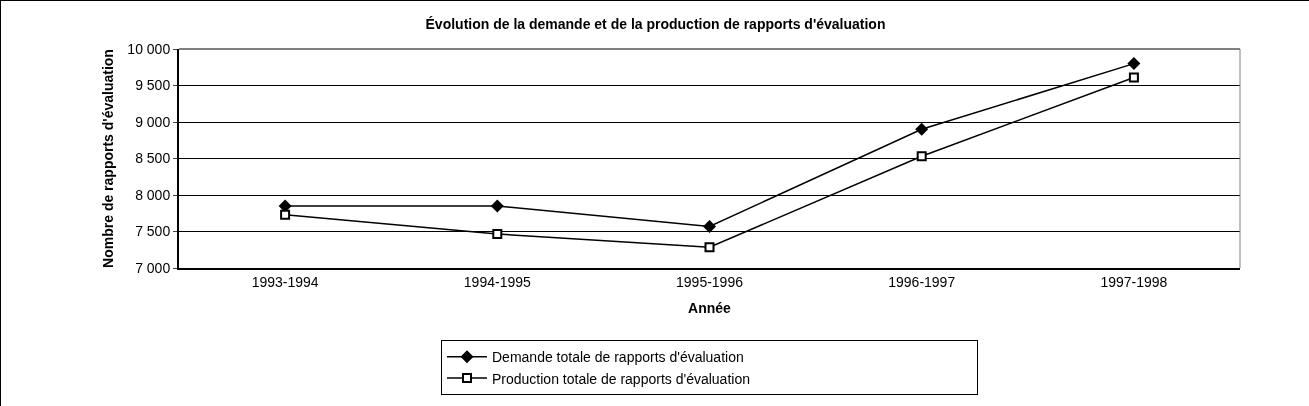 This screenshot has height=406, width=1309. Describe the element at coordinates (149, 48) in the screenshot. I see `y-tick-label: 10 000` at that location.